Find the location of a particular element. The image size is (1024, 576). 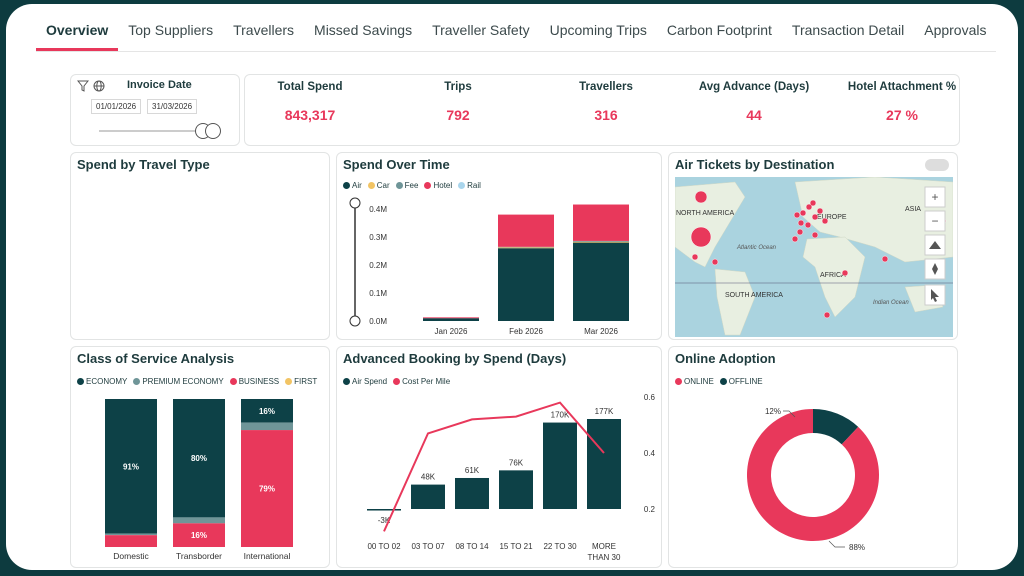

leader-line is located at coordinates (789, 414).